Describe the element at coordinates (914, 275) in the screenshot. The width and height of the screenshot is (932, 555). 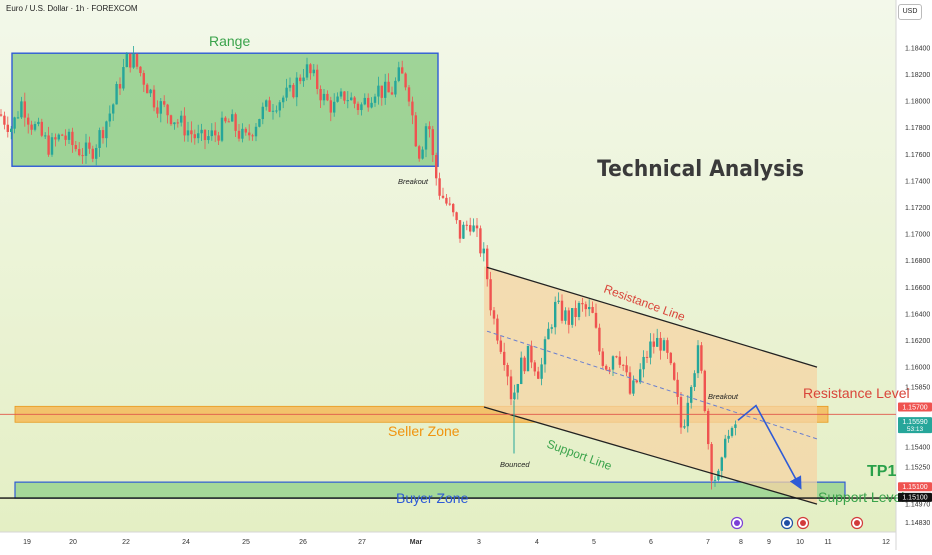
I see `price-axis-panel` at that location.